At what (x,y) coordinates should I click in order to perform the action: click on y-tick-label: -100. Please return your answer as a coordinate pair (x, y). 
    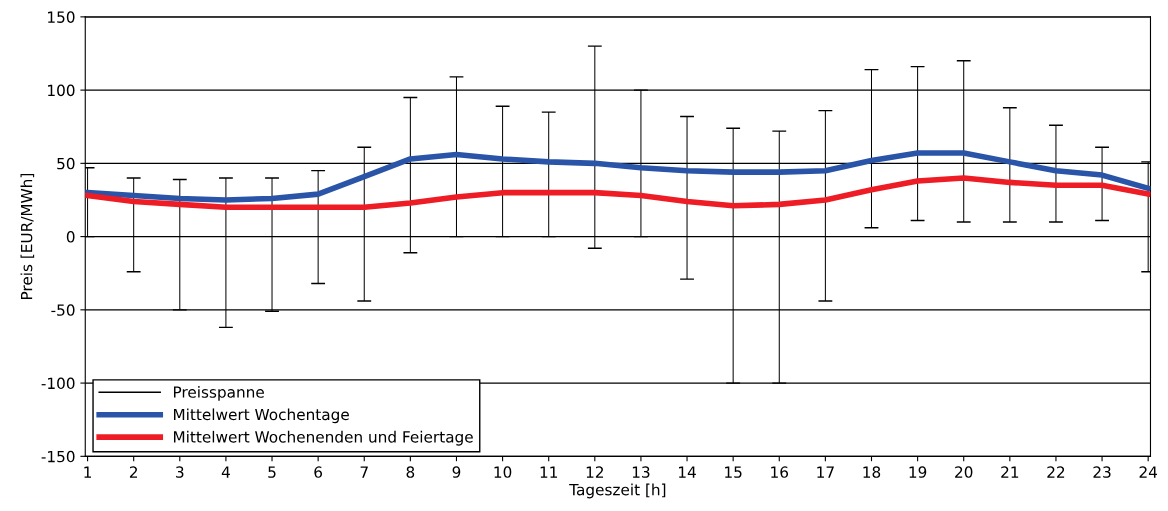
    Looking at the image, I should click on (58, 383).